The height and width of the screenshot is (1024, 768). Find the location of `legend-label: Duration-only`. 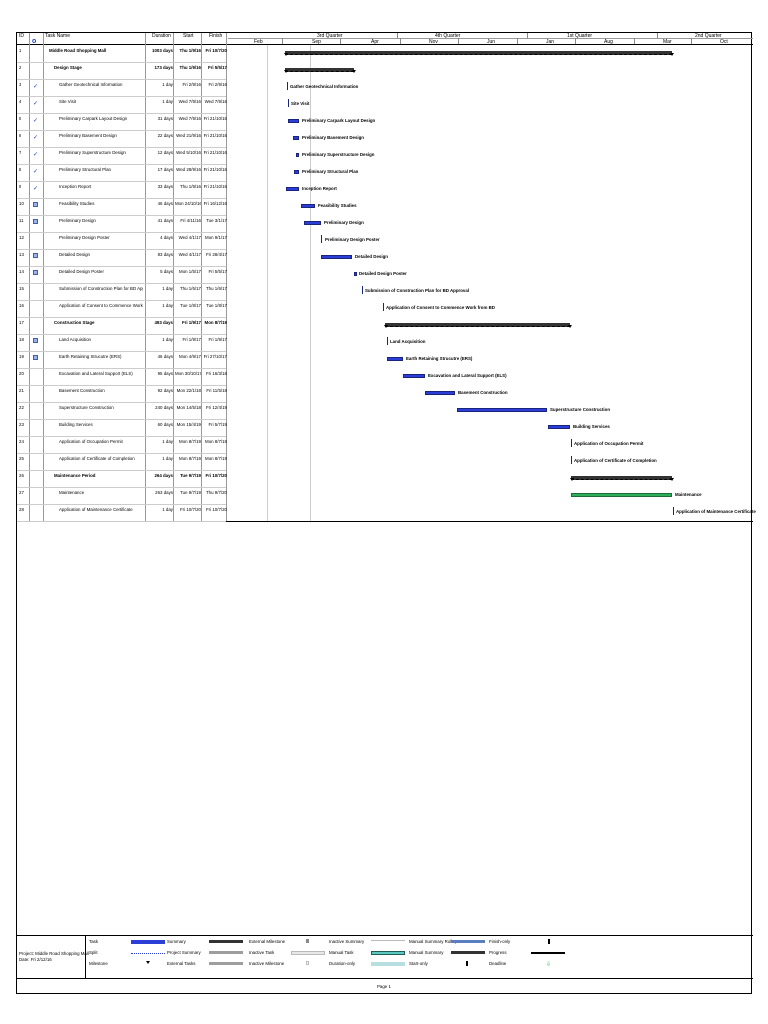

legend-label: Duration-only is located at coordinates (342, 963).